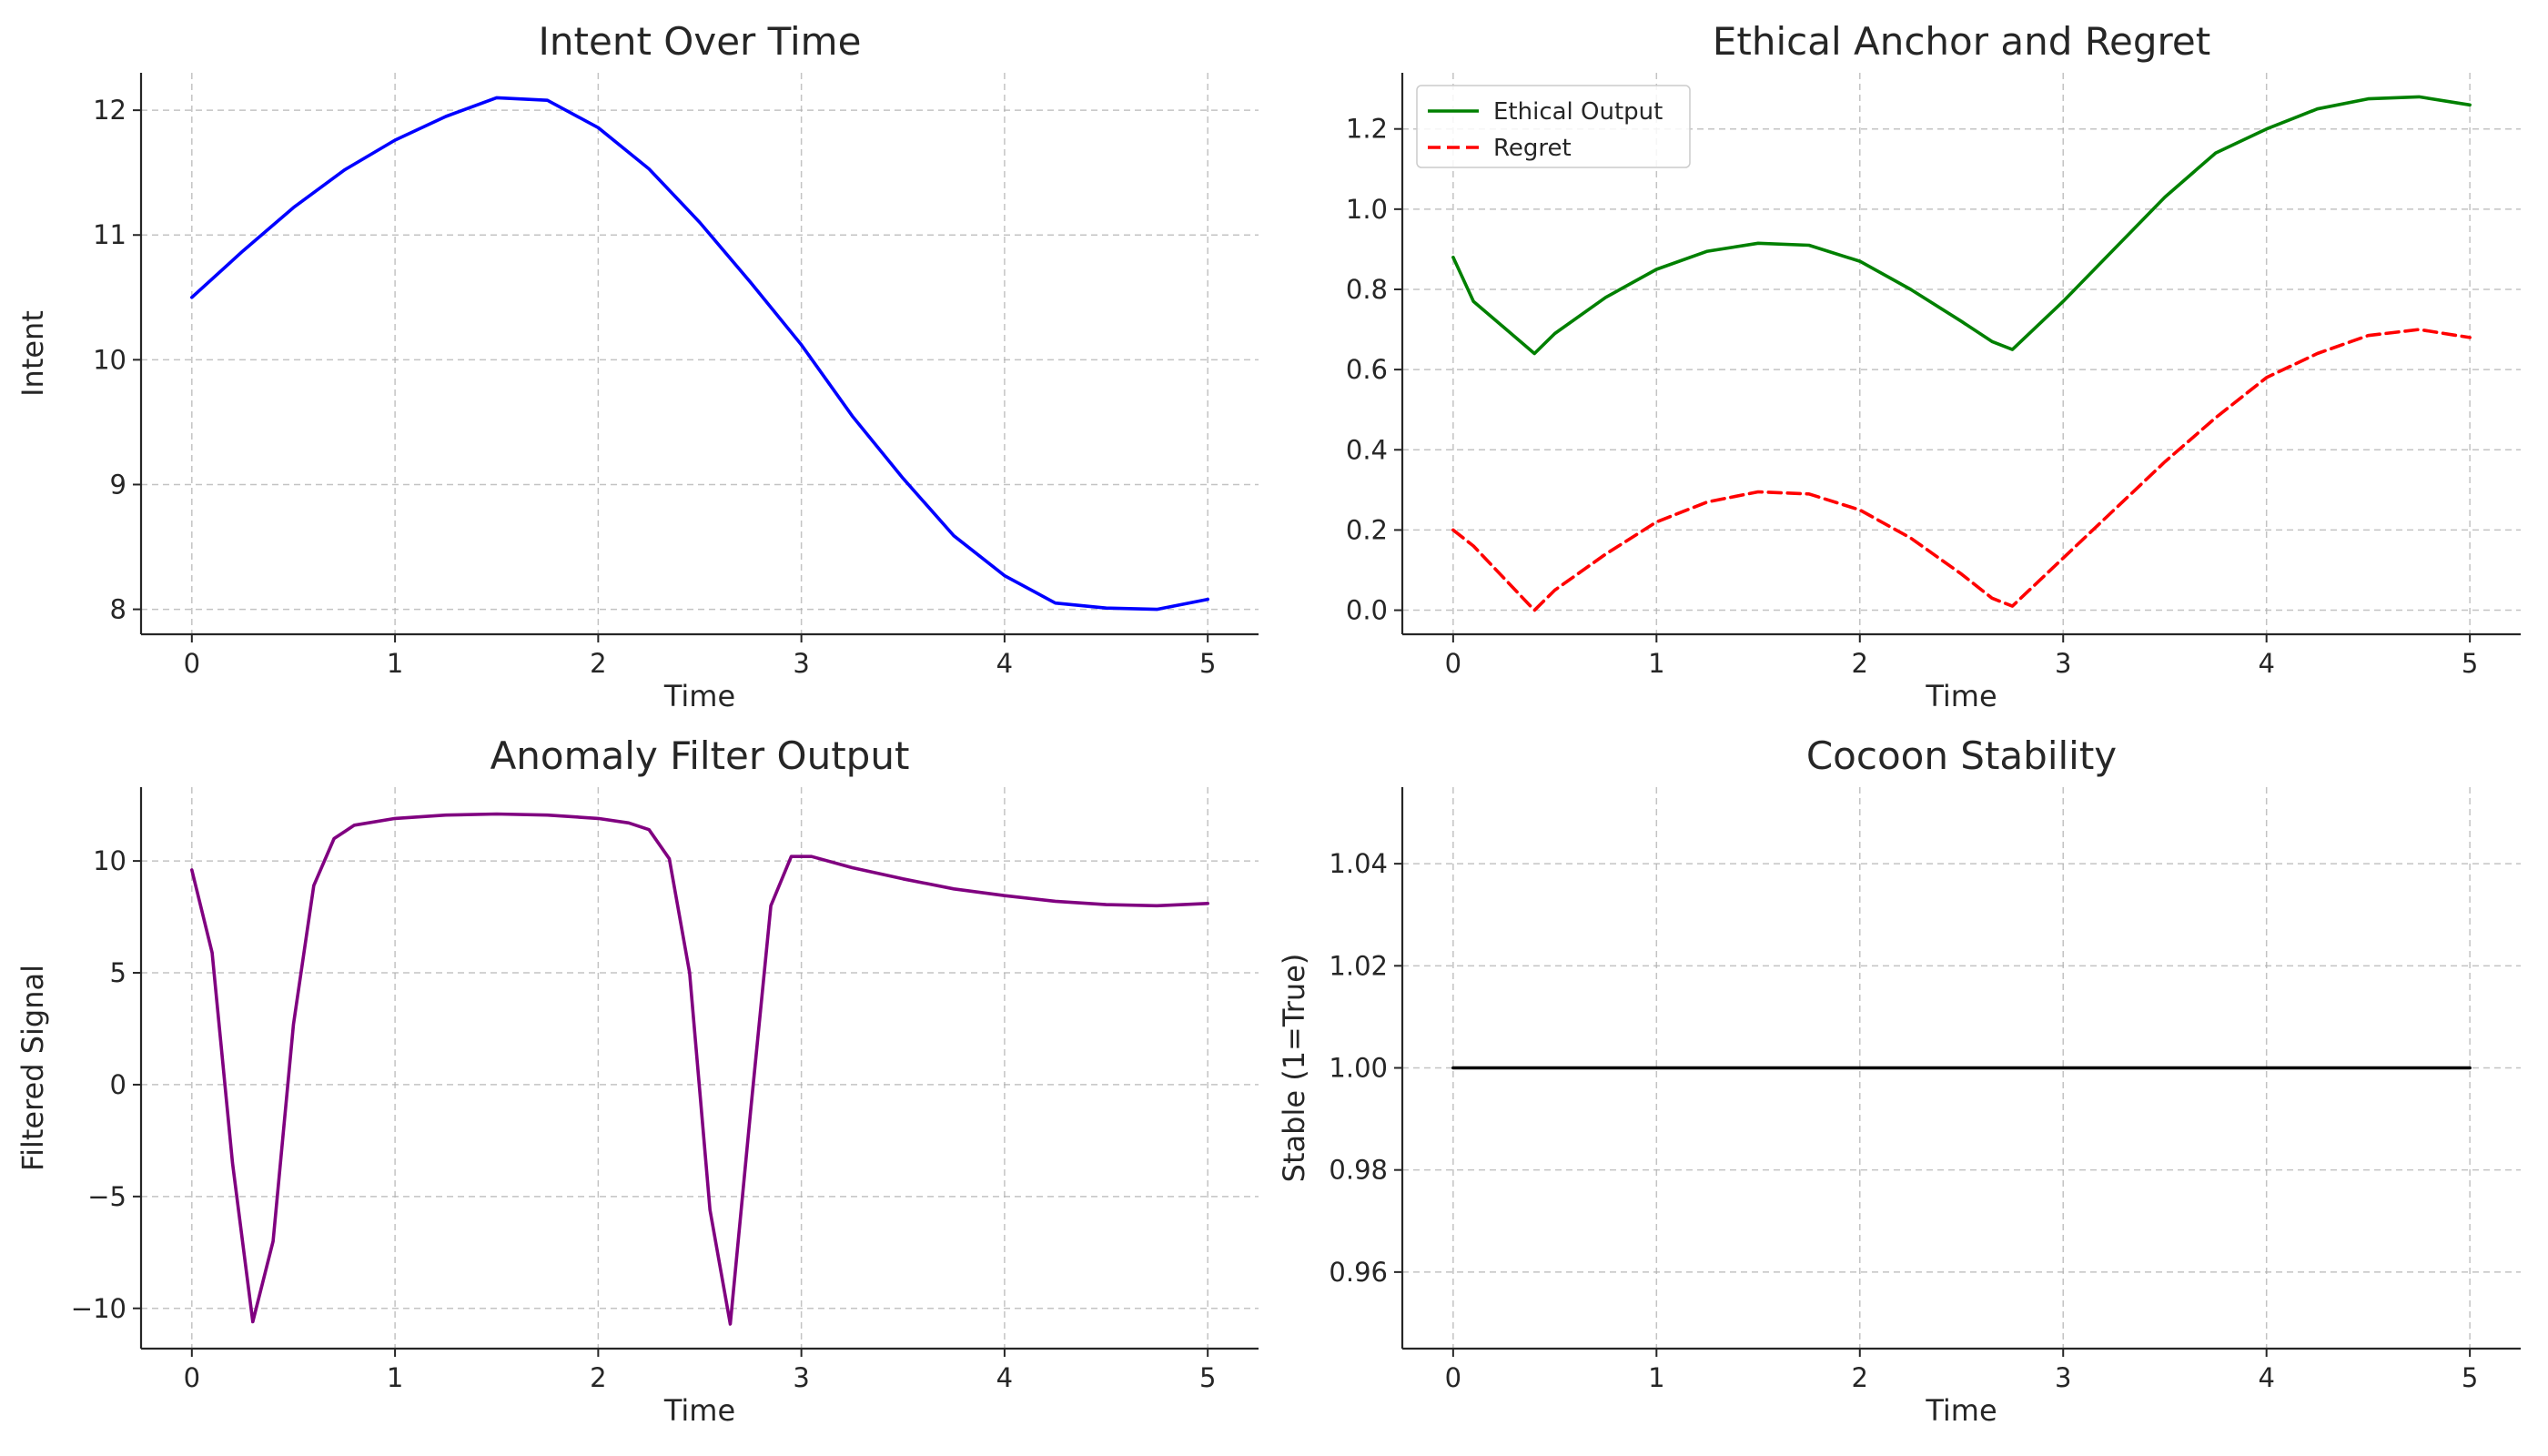 The image size is (2548, 1456). I want to click on chart-title: Ethical Anchor and Regret, so click(1962, 41).